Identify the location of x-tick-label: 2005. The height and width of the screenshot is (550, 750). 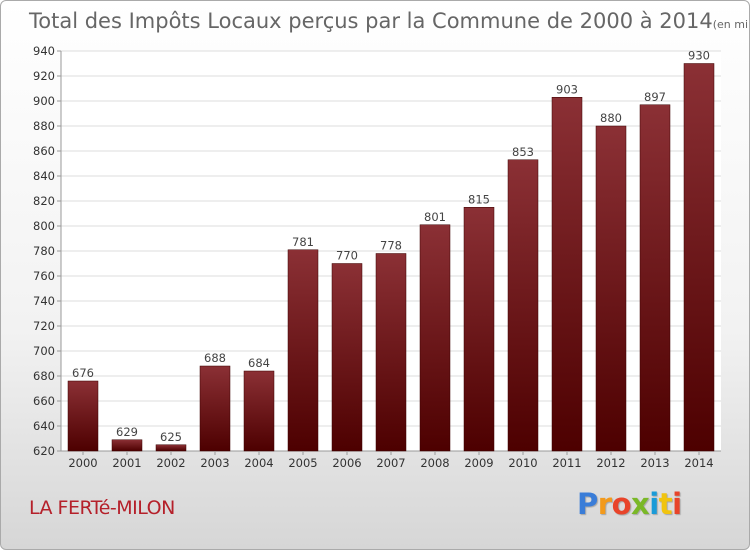
(302, 463).